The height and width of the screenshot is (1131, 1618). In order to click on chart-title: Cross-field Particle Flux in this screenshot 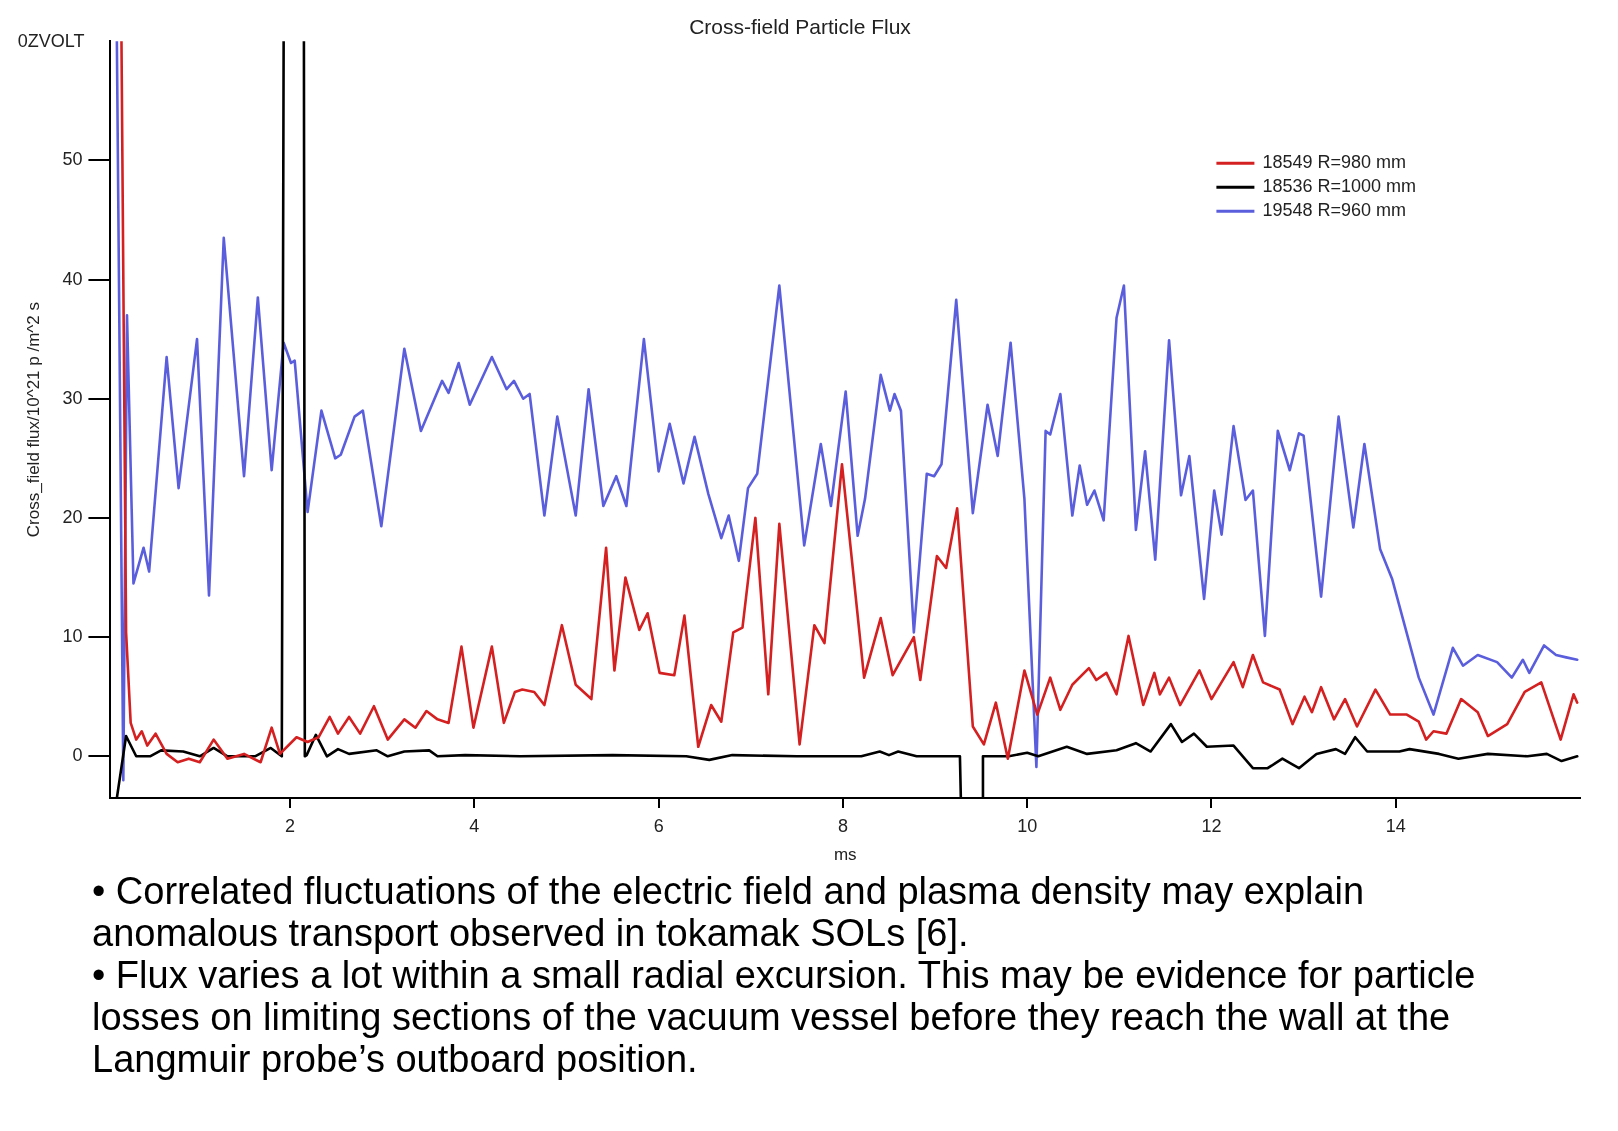, I will do `click(800, 27)`.